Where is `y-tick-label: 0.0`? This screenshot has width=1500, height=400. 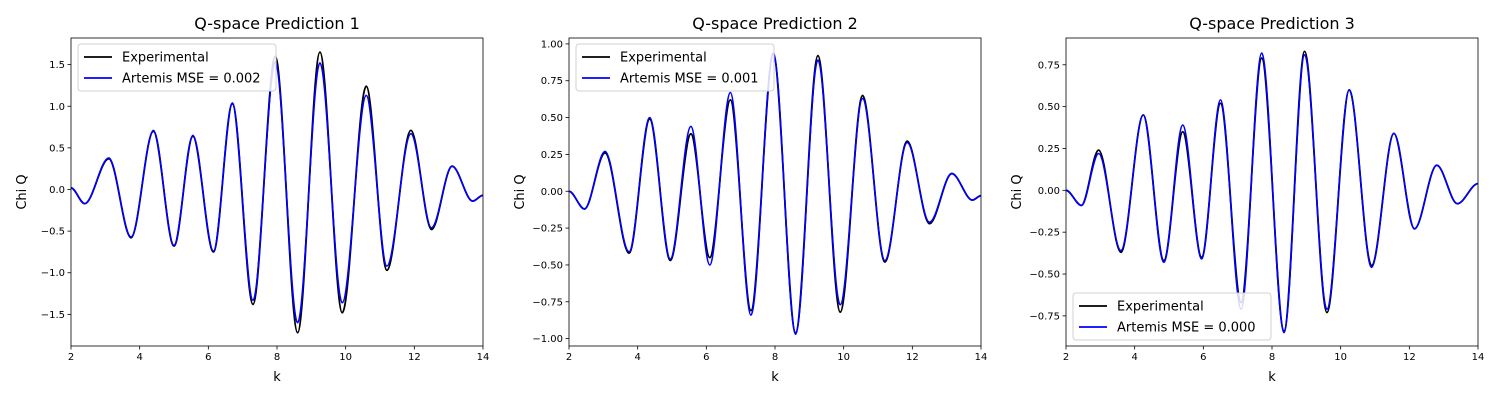 y-tick-label: 0.0 is located at coordinates (57, 190).